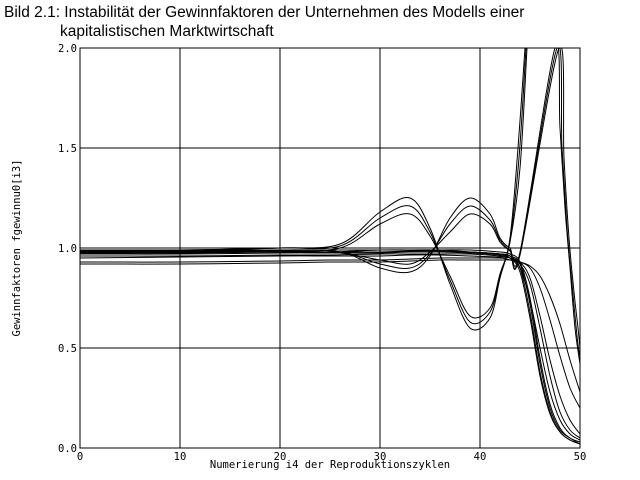 This screenshot has width=640, height=480. I want to click on y-tick-labels: 0.0 0.5 1.0 1.5 2.0, so click(67, 249).